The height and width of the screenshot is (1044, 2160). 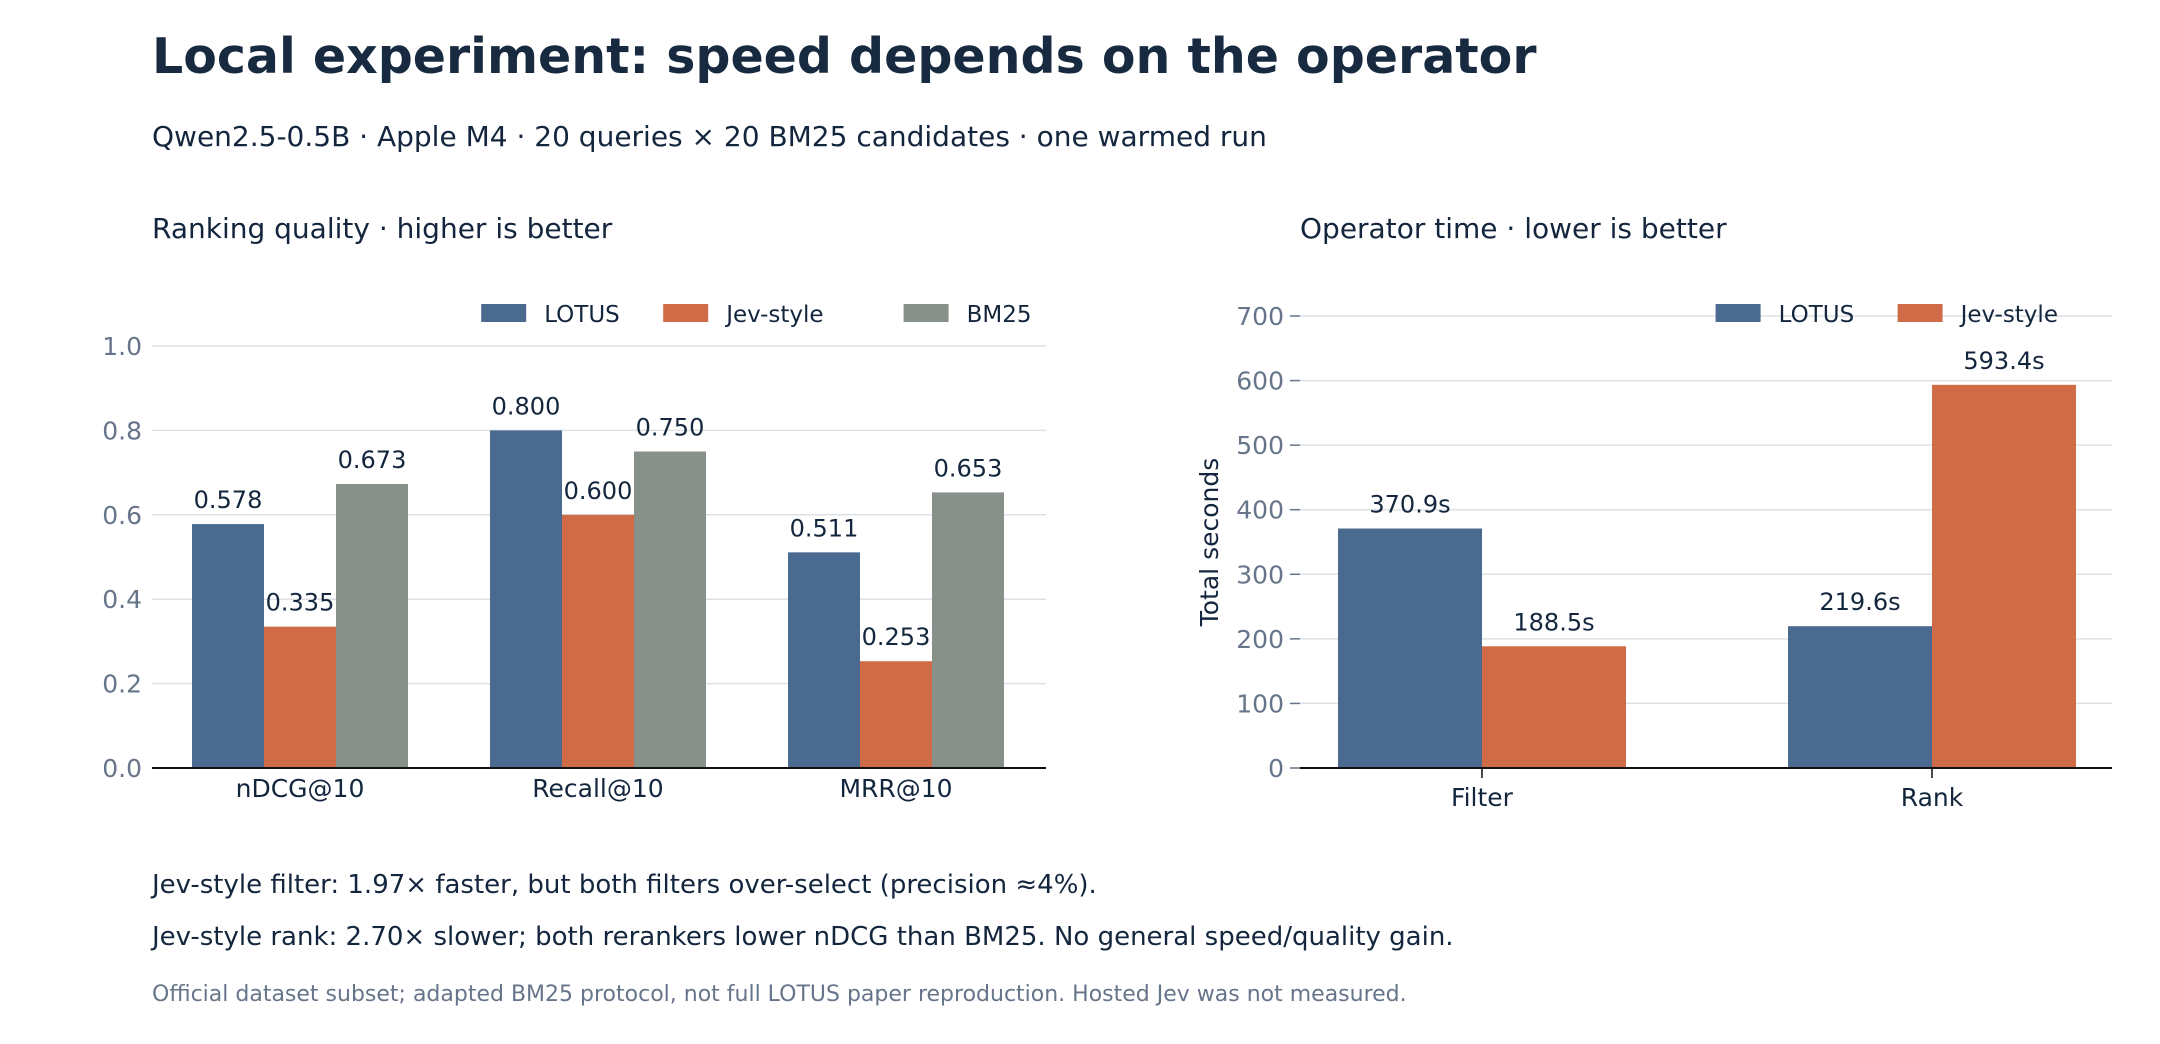 I want to click on time-y-tick-label: 0, so click(x=1276, y=768).